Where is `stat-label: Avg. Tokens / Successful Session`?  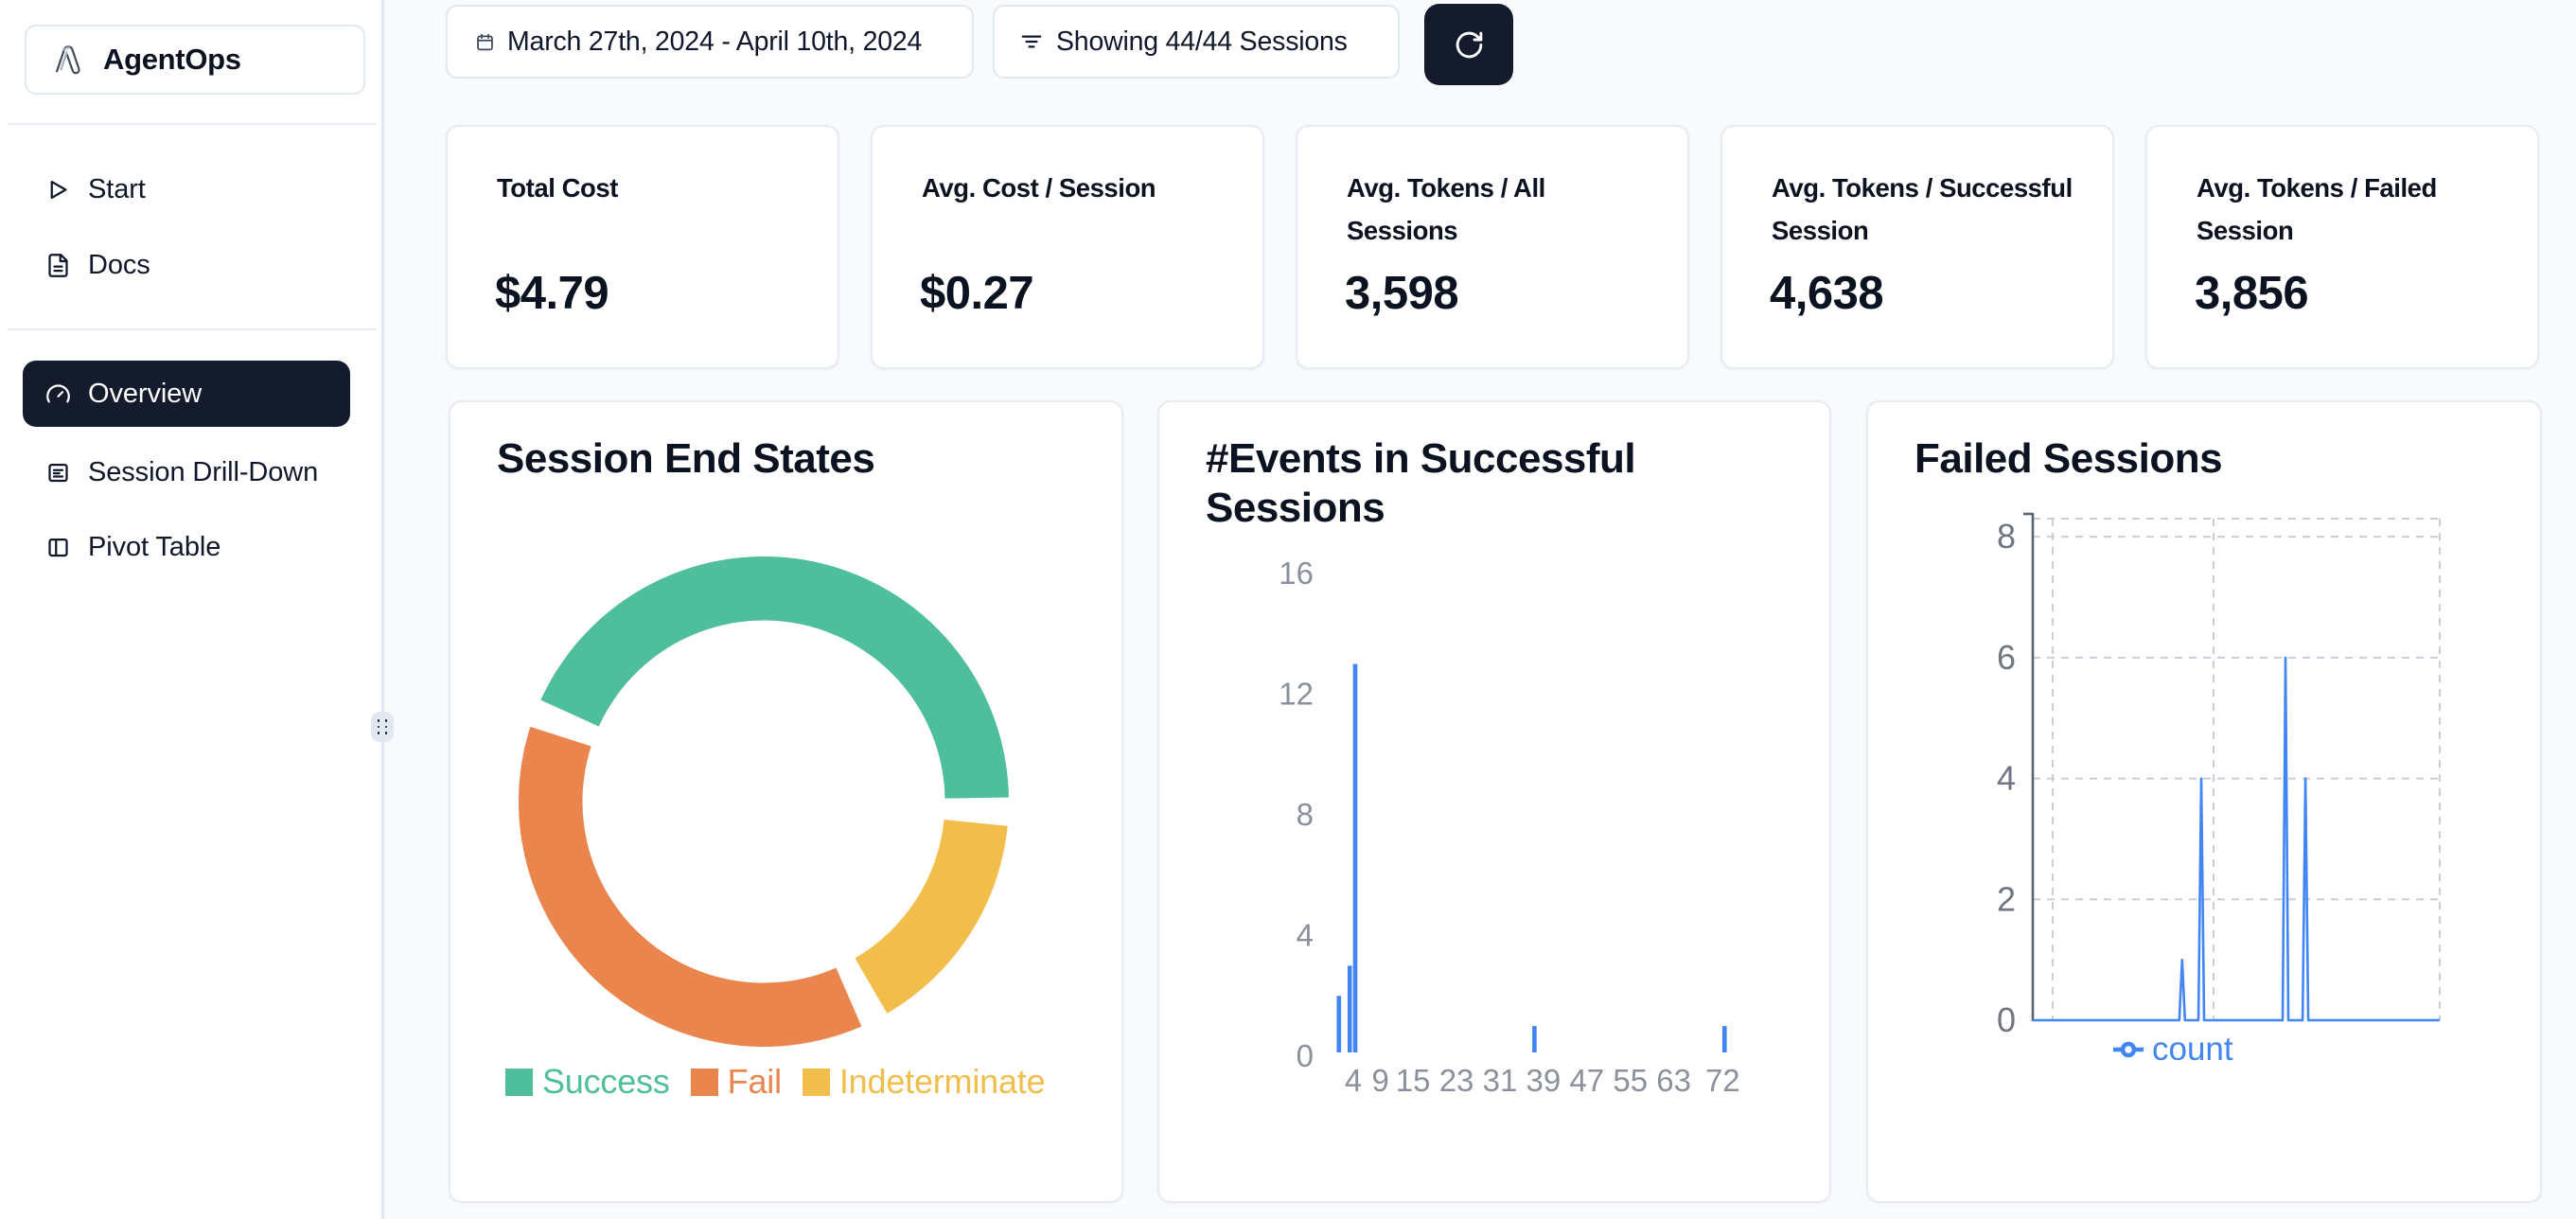 stat-label: Avg. Tokens / Successful Session is located at coordinates (1922, 209).